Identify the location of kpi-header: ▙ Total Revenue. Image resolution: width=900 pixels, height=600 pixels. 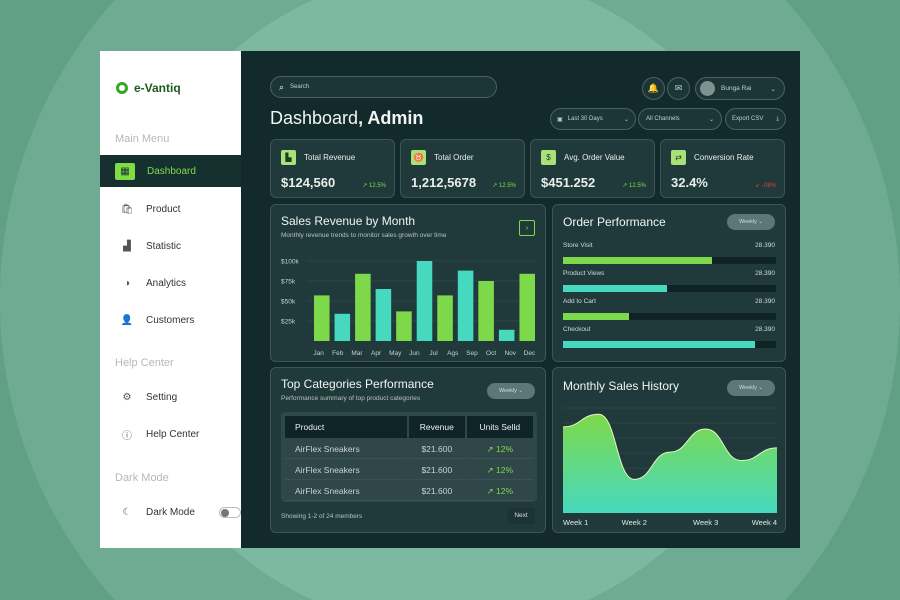
(318, 157).